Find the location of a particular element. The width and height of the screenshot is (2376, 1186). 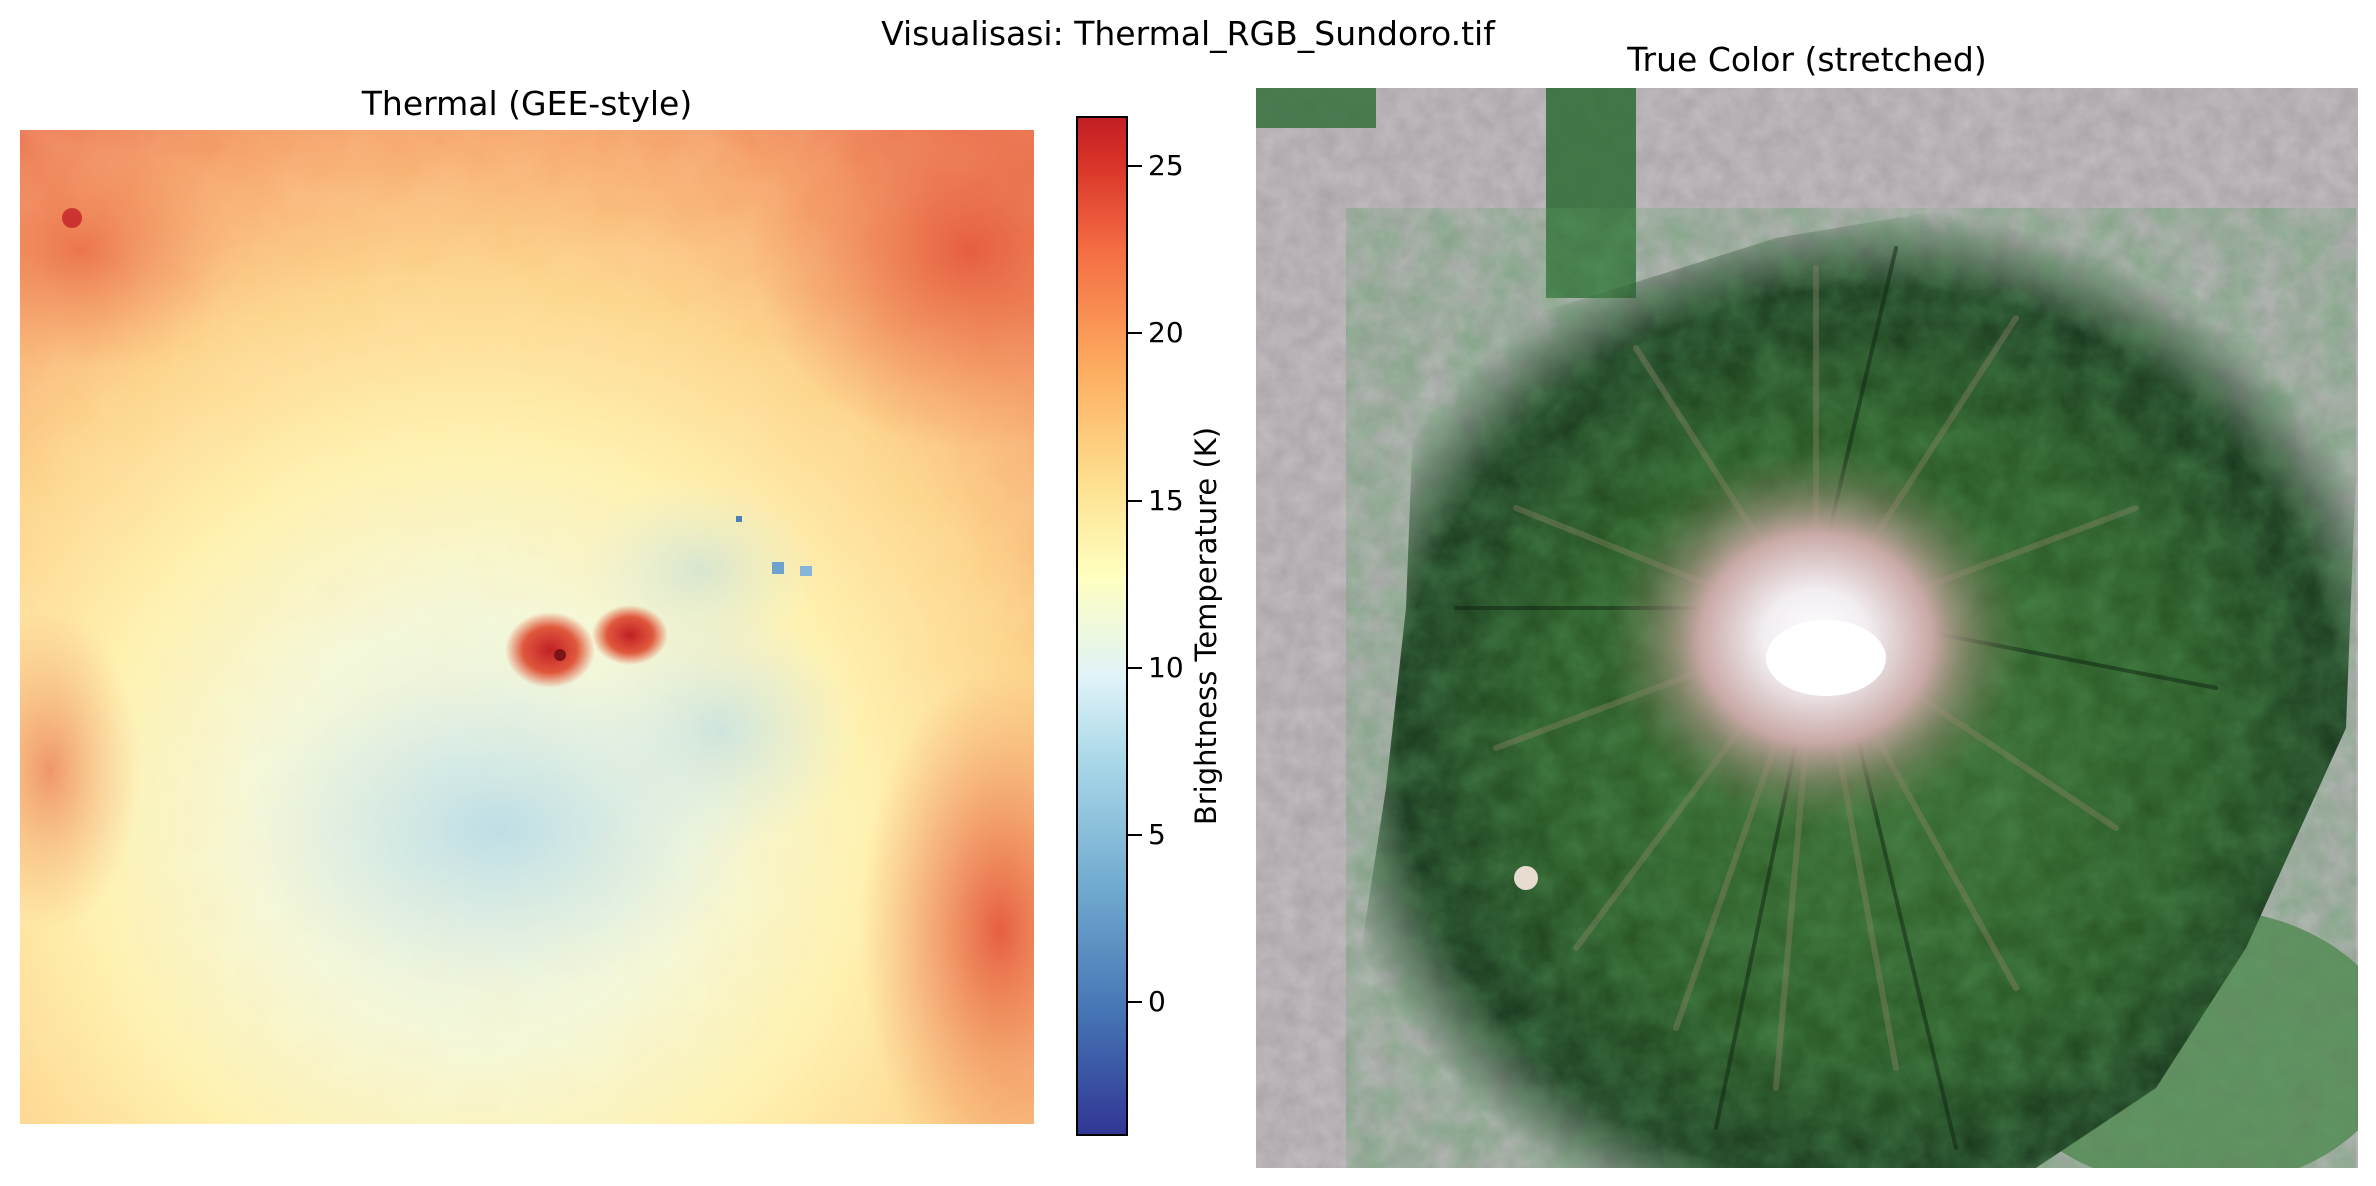

colorbar-tick-label: 5 is located at coordinates (1157, 835).